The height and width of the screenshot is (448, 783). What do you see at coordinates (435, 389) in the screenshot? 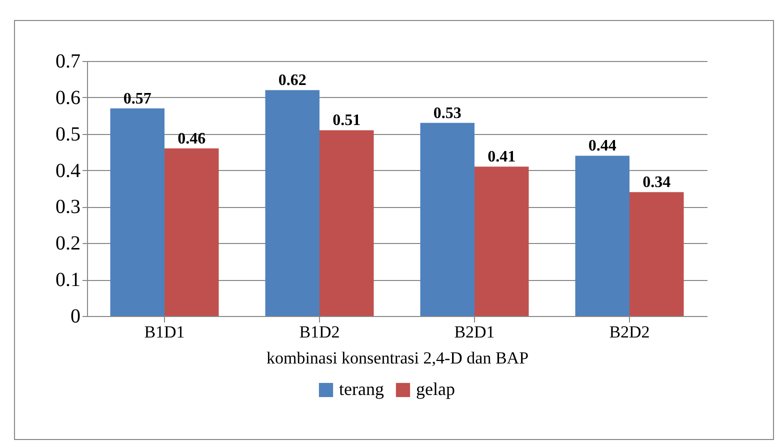
I see `legend-label: gelap` at bounding box center [435, 389].